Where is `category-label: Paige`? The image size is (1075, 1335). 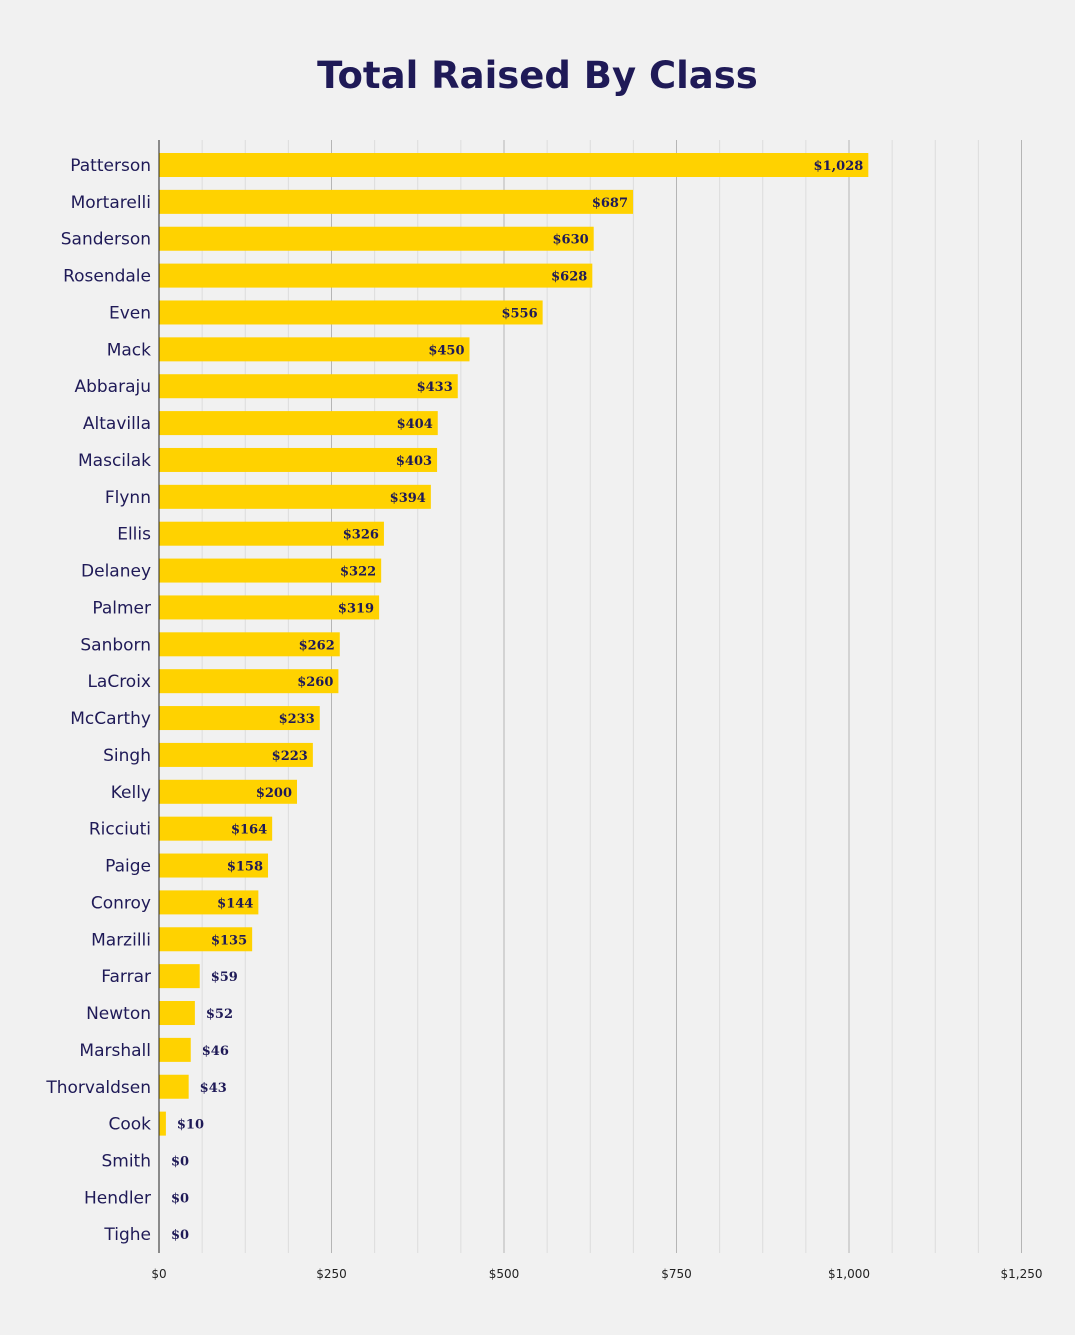 category-label: Paige is located at coordinates (128, 867).